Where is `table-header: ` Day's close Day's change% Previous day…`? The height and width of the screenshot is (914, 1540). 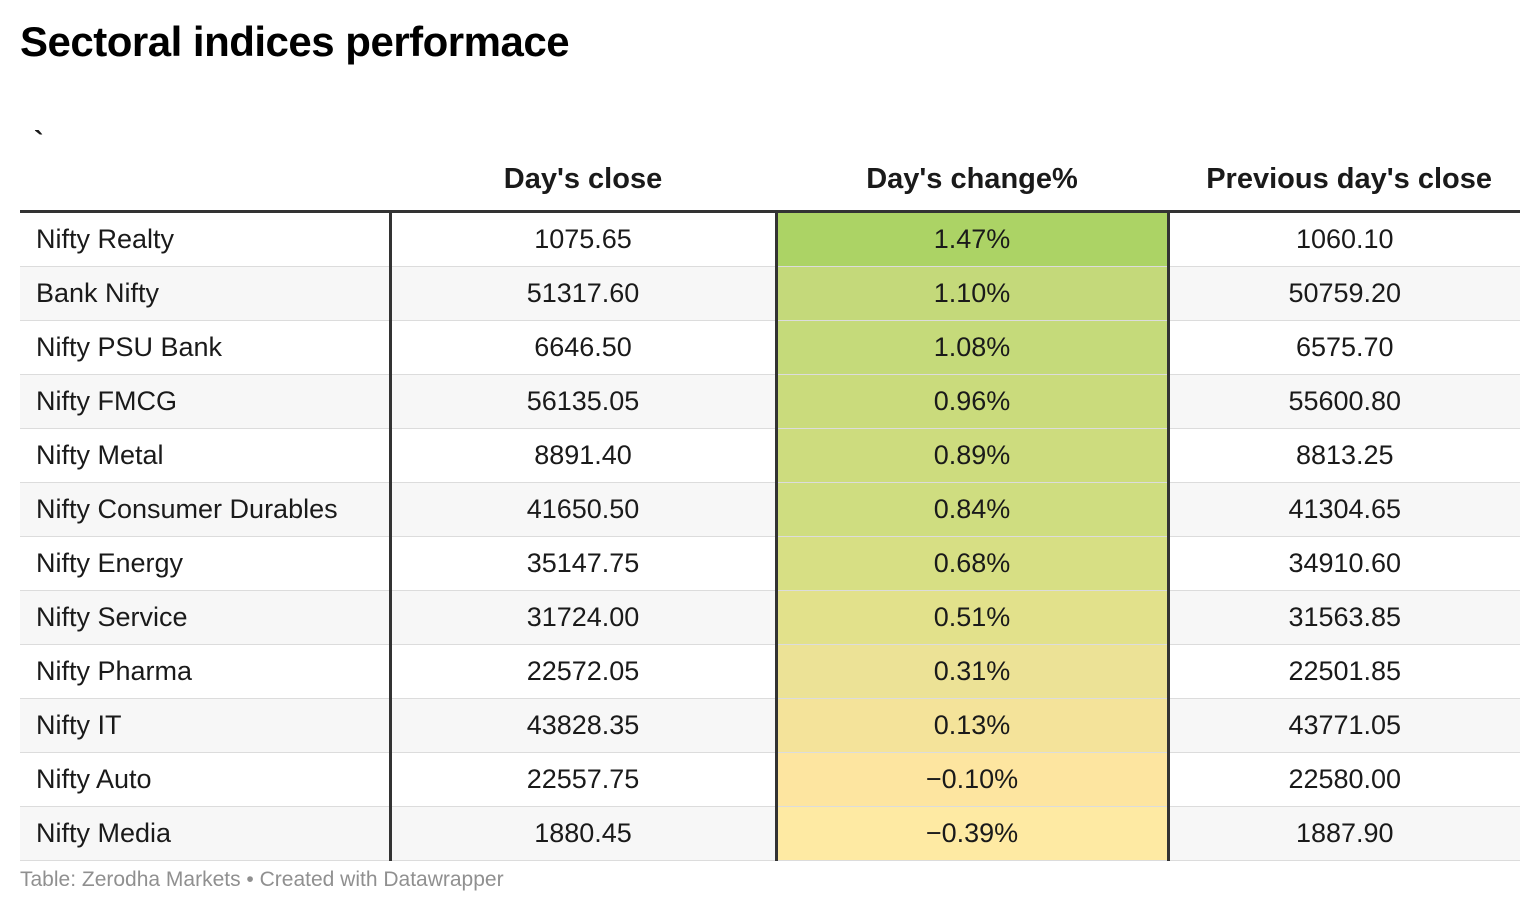 table-header: ` Day's close Day's change% Previous day… is located at coordinates (770, 160).